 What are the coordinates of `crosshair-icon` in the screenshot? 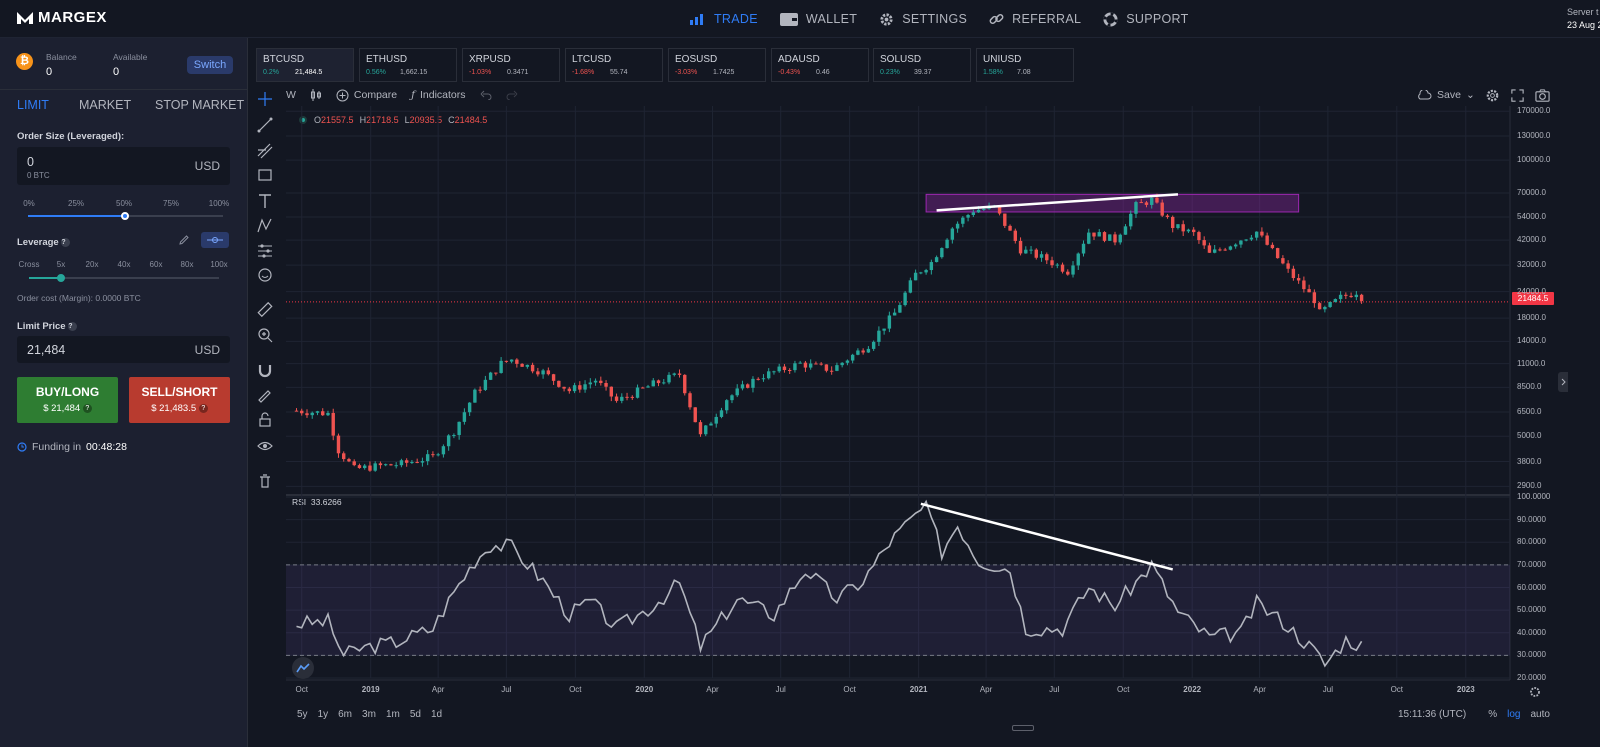 It's located at (265, 99).